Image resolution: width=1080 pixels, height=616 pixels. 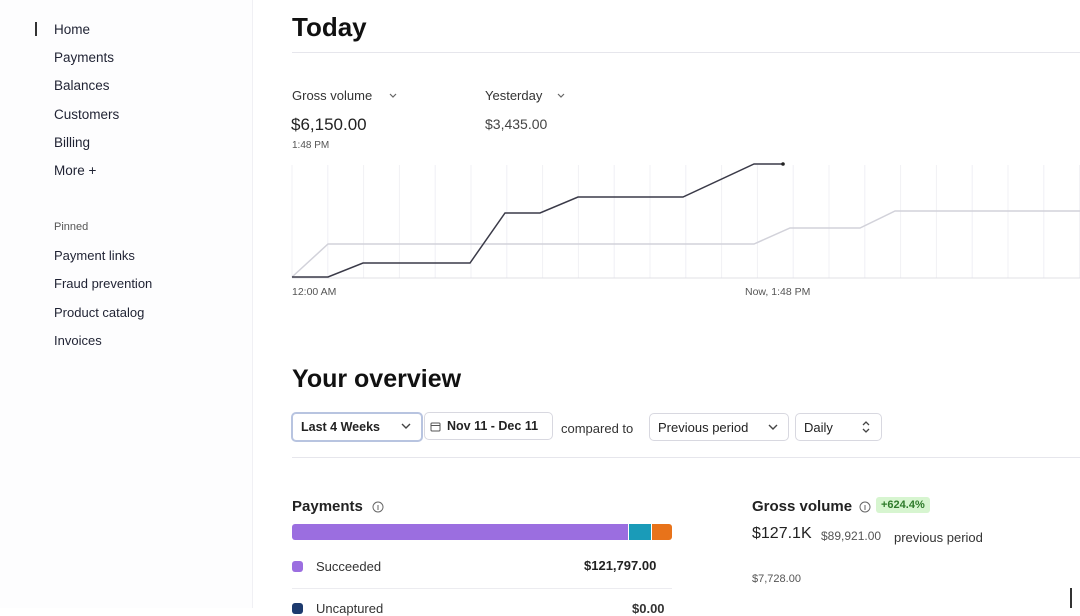 What do you see at coordinates (99, 312) in the screenshot?
I see `pinned-item: Product catalog` at bounding box center [99, 312].